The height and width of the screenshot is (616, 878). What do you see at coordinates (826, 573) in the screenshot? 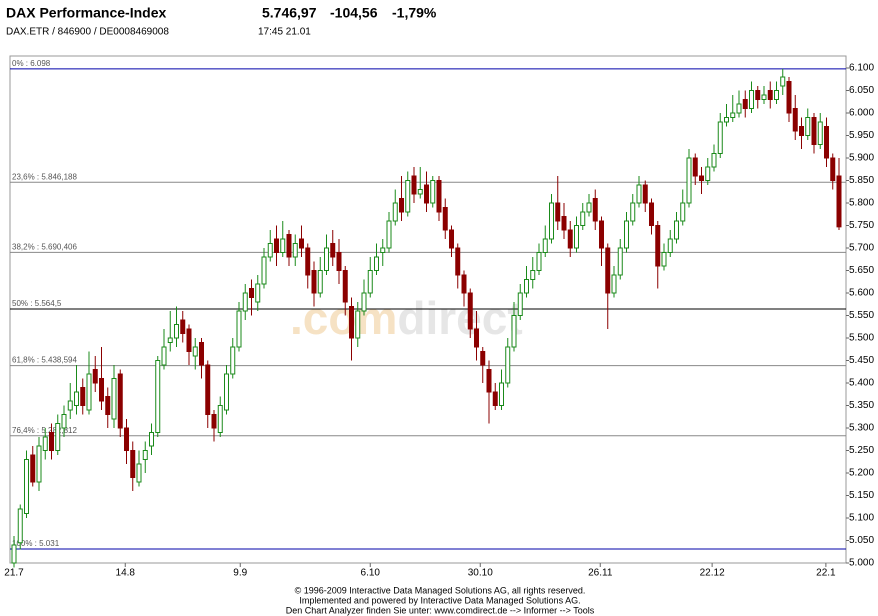
I see `x-tick-label: 22.1` at bounding box center [826, 573].